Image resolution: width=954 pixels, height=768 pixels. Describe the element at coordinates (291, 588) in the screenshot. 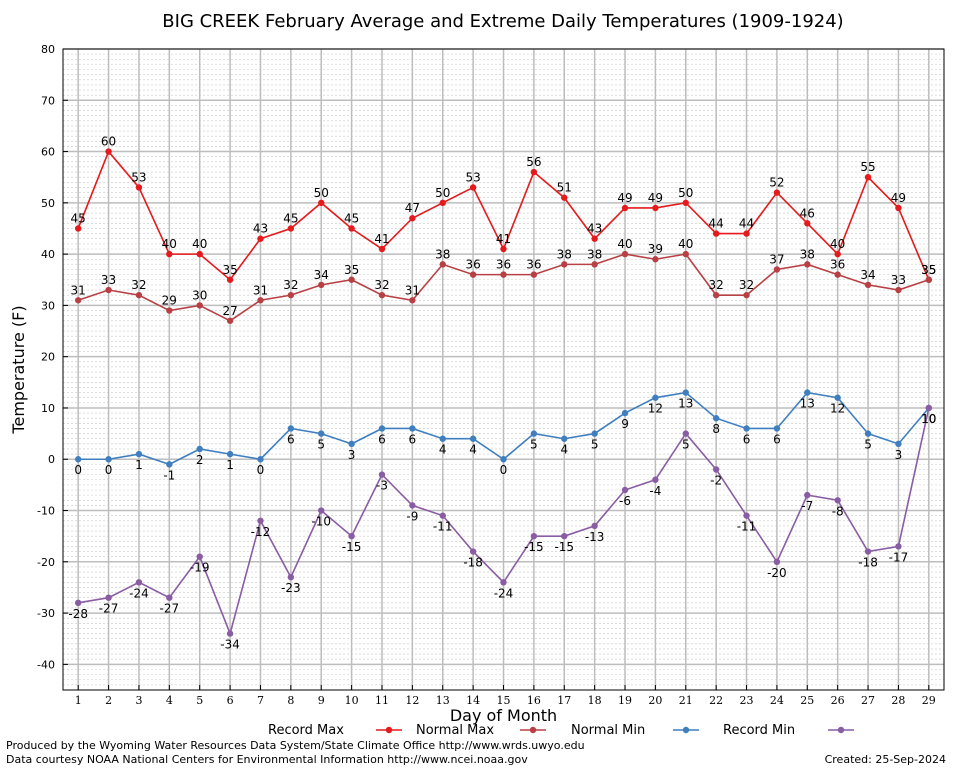

I see `data-label: -23` at that location.